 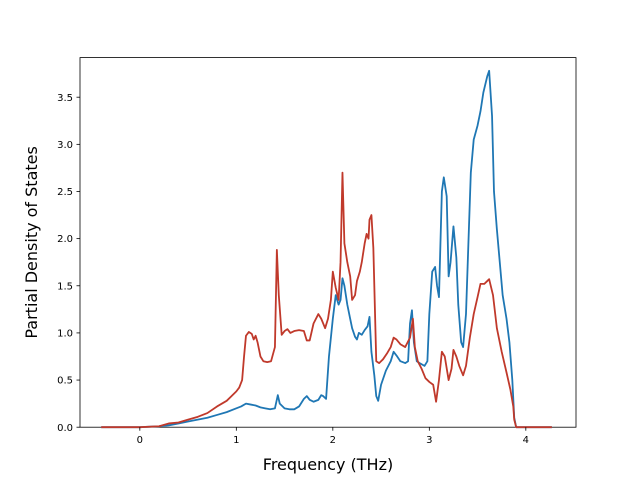 I want to click on x-tick-label: 3, so click(x=429, y=440).